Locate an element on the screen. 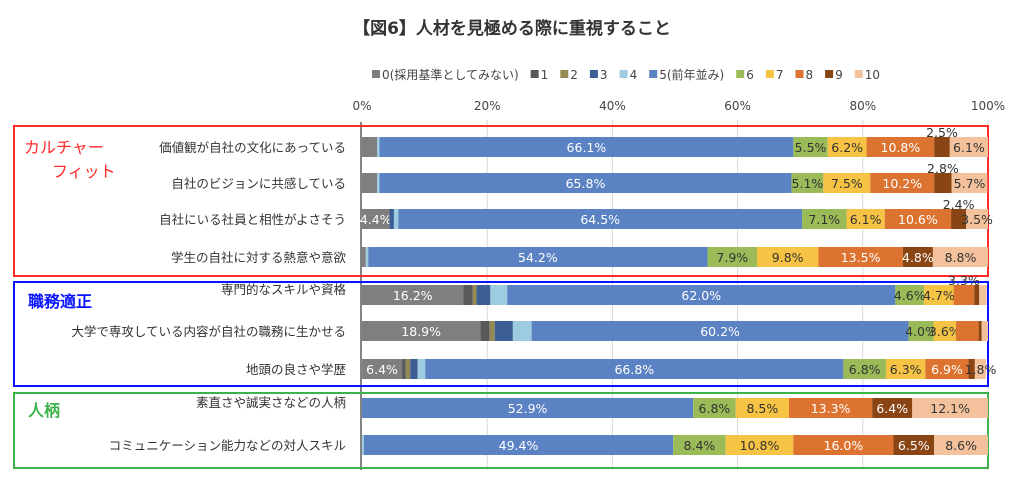 The width and height of the screenshot is (1024, 485). x-tick-label: 20% is located at coordinates (487, 106).